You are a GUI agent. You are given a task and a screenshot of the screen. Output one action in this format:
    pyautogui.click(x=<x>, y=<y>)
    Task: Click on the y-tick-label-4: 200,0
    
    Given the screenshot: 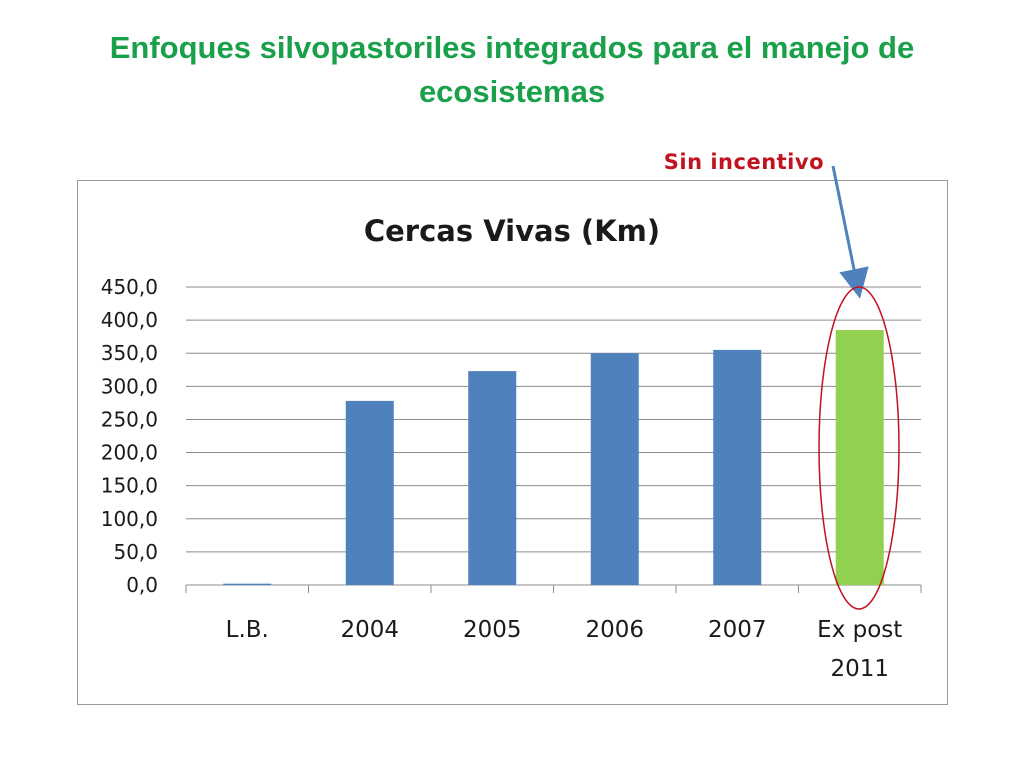 What is the action you would take?
    pyautogui.click(x=129, y=453)
    